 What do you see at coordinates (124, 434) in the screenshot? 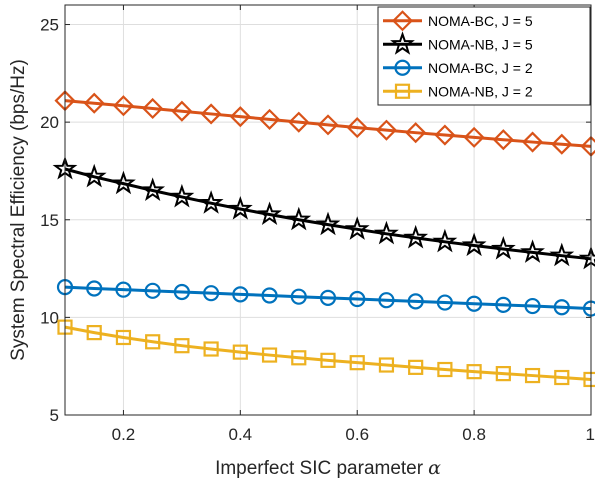
I see `x-tick-label: 0.2` at bounding box center [124, 434].